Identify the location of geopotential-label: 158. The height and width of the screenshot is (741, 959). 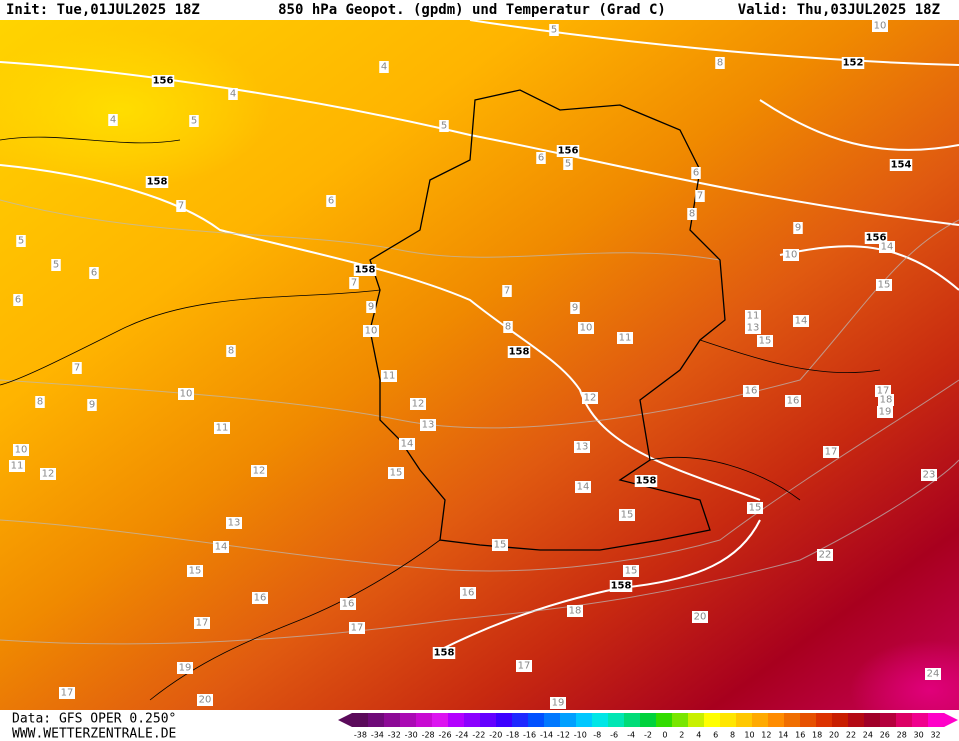
(365, 270).